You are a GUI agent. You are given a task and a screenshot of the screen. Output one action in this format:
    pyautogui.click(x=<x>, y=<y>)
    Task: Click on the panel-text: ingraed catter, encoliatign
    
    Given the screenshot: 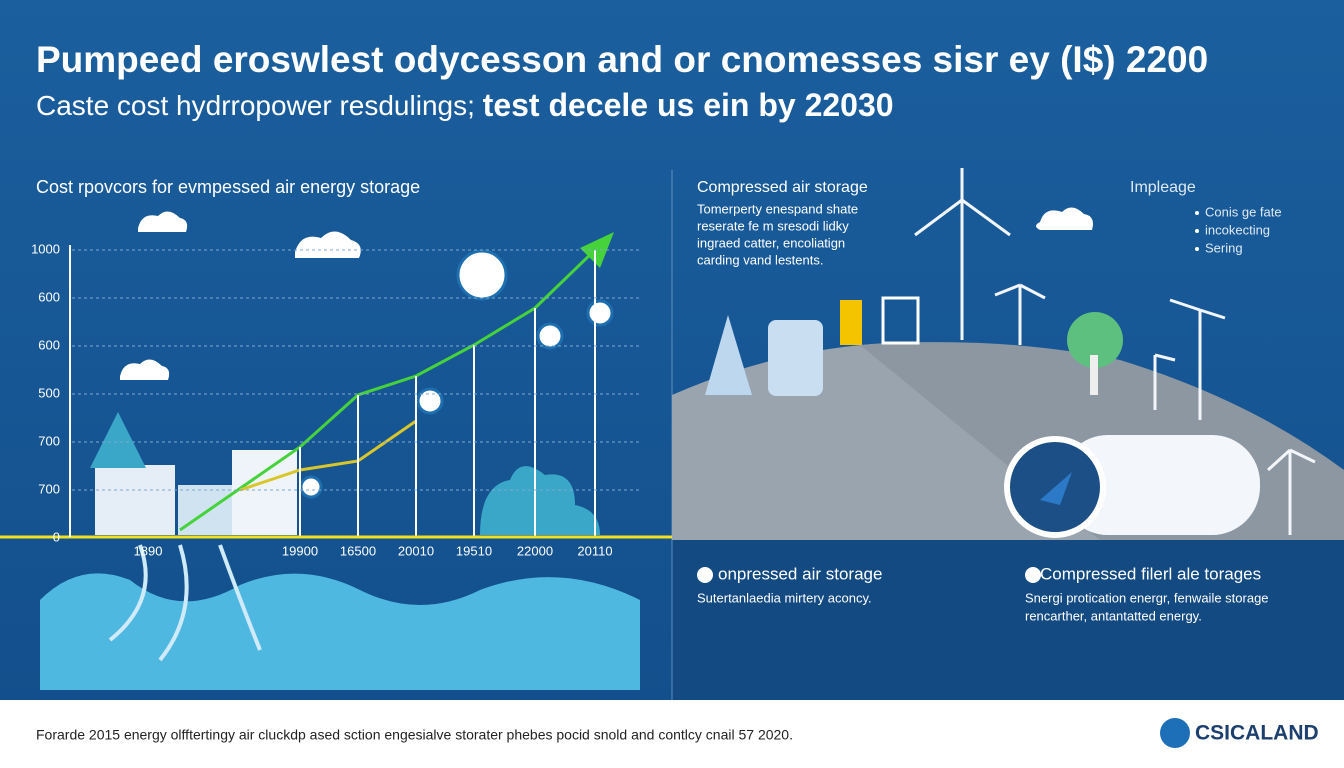 What is the action you would take?
    pyautogui.click(x=771, y=242)
    